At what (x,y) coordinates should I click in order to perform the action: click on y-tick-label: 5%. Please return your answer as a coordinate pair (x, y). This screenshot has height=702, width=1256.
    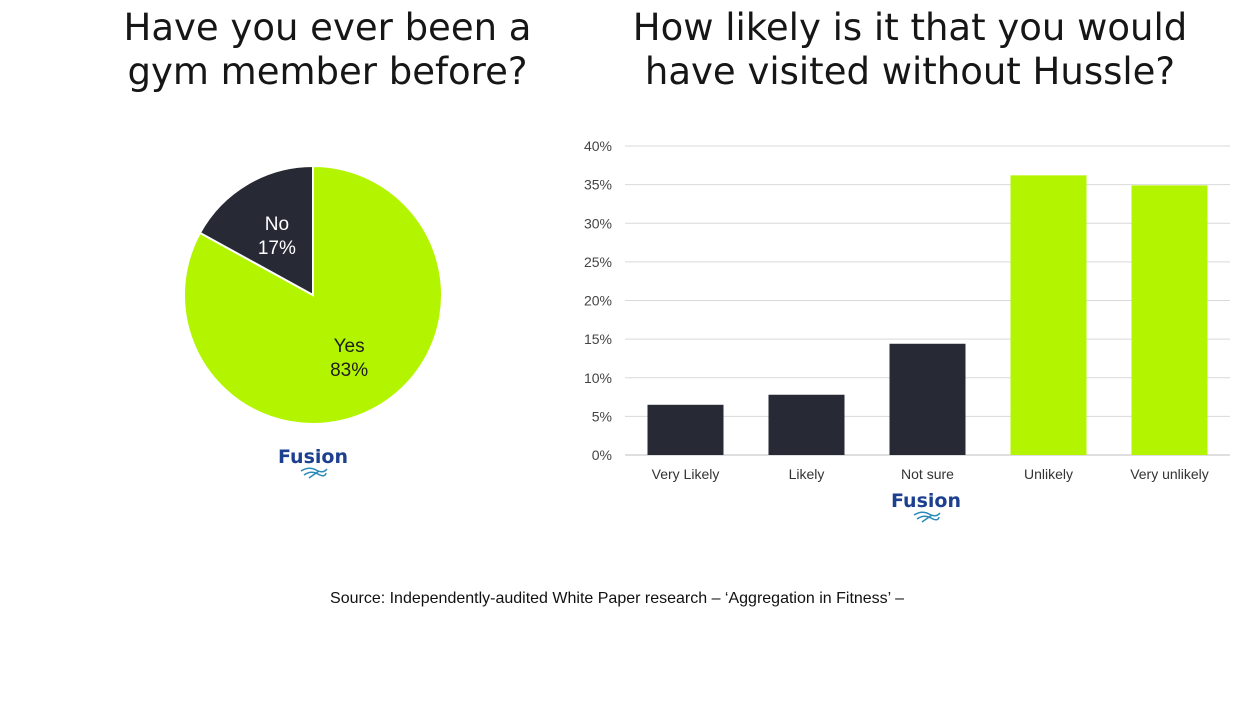
    Looking at the image, I should click on (602, 416).